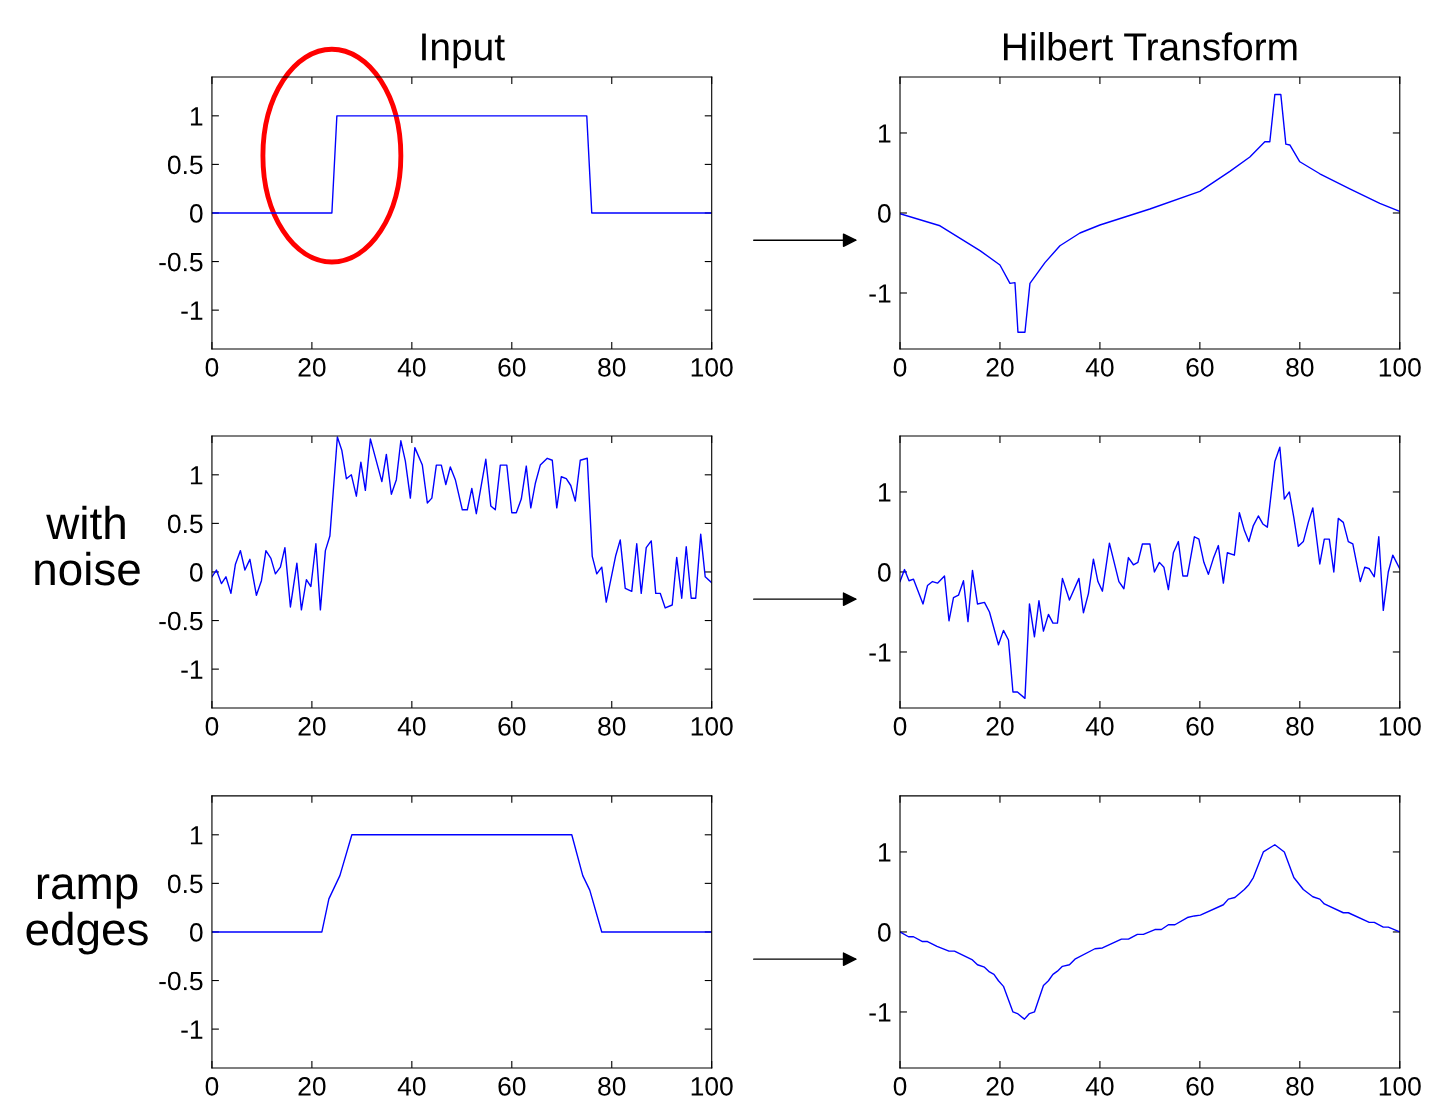 The width and height of the screenshot is (1432, 1109). I want to click on y-axis-title: ramp edges, so click(87, 914).